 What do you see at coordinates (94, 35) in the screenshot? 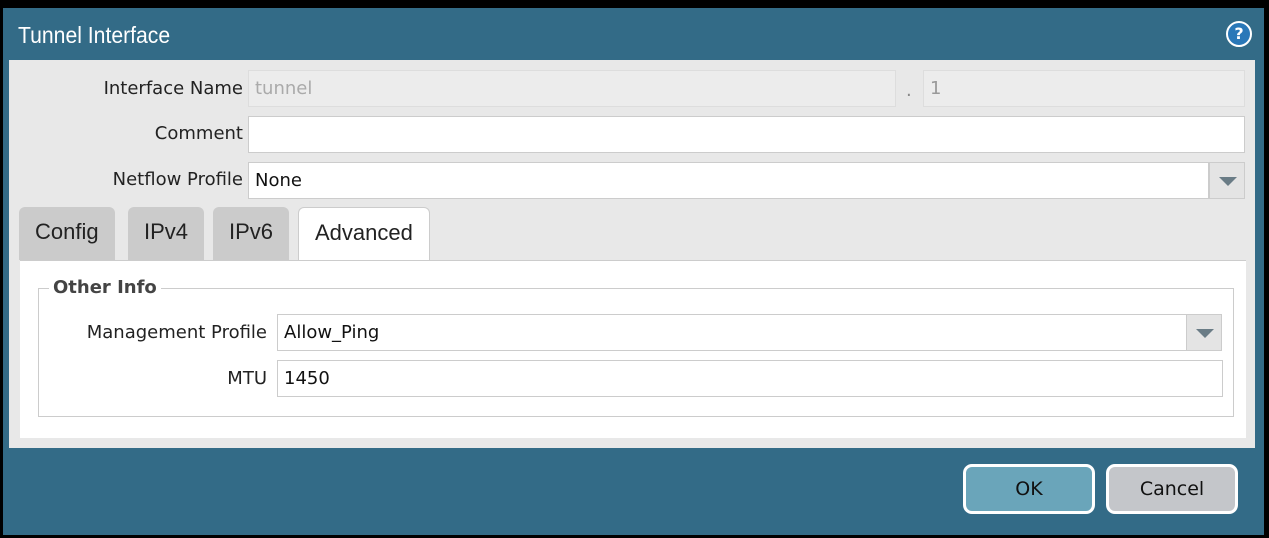
I see `dialog-title: Tunnel Interface` at bounding box center [94, 35].